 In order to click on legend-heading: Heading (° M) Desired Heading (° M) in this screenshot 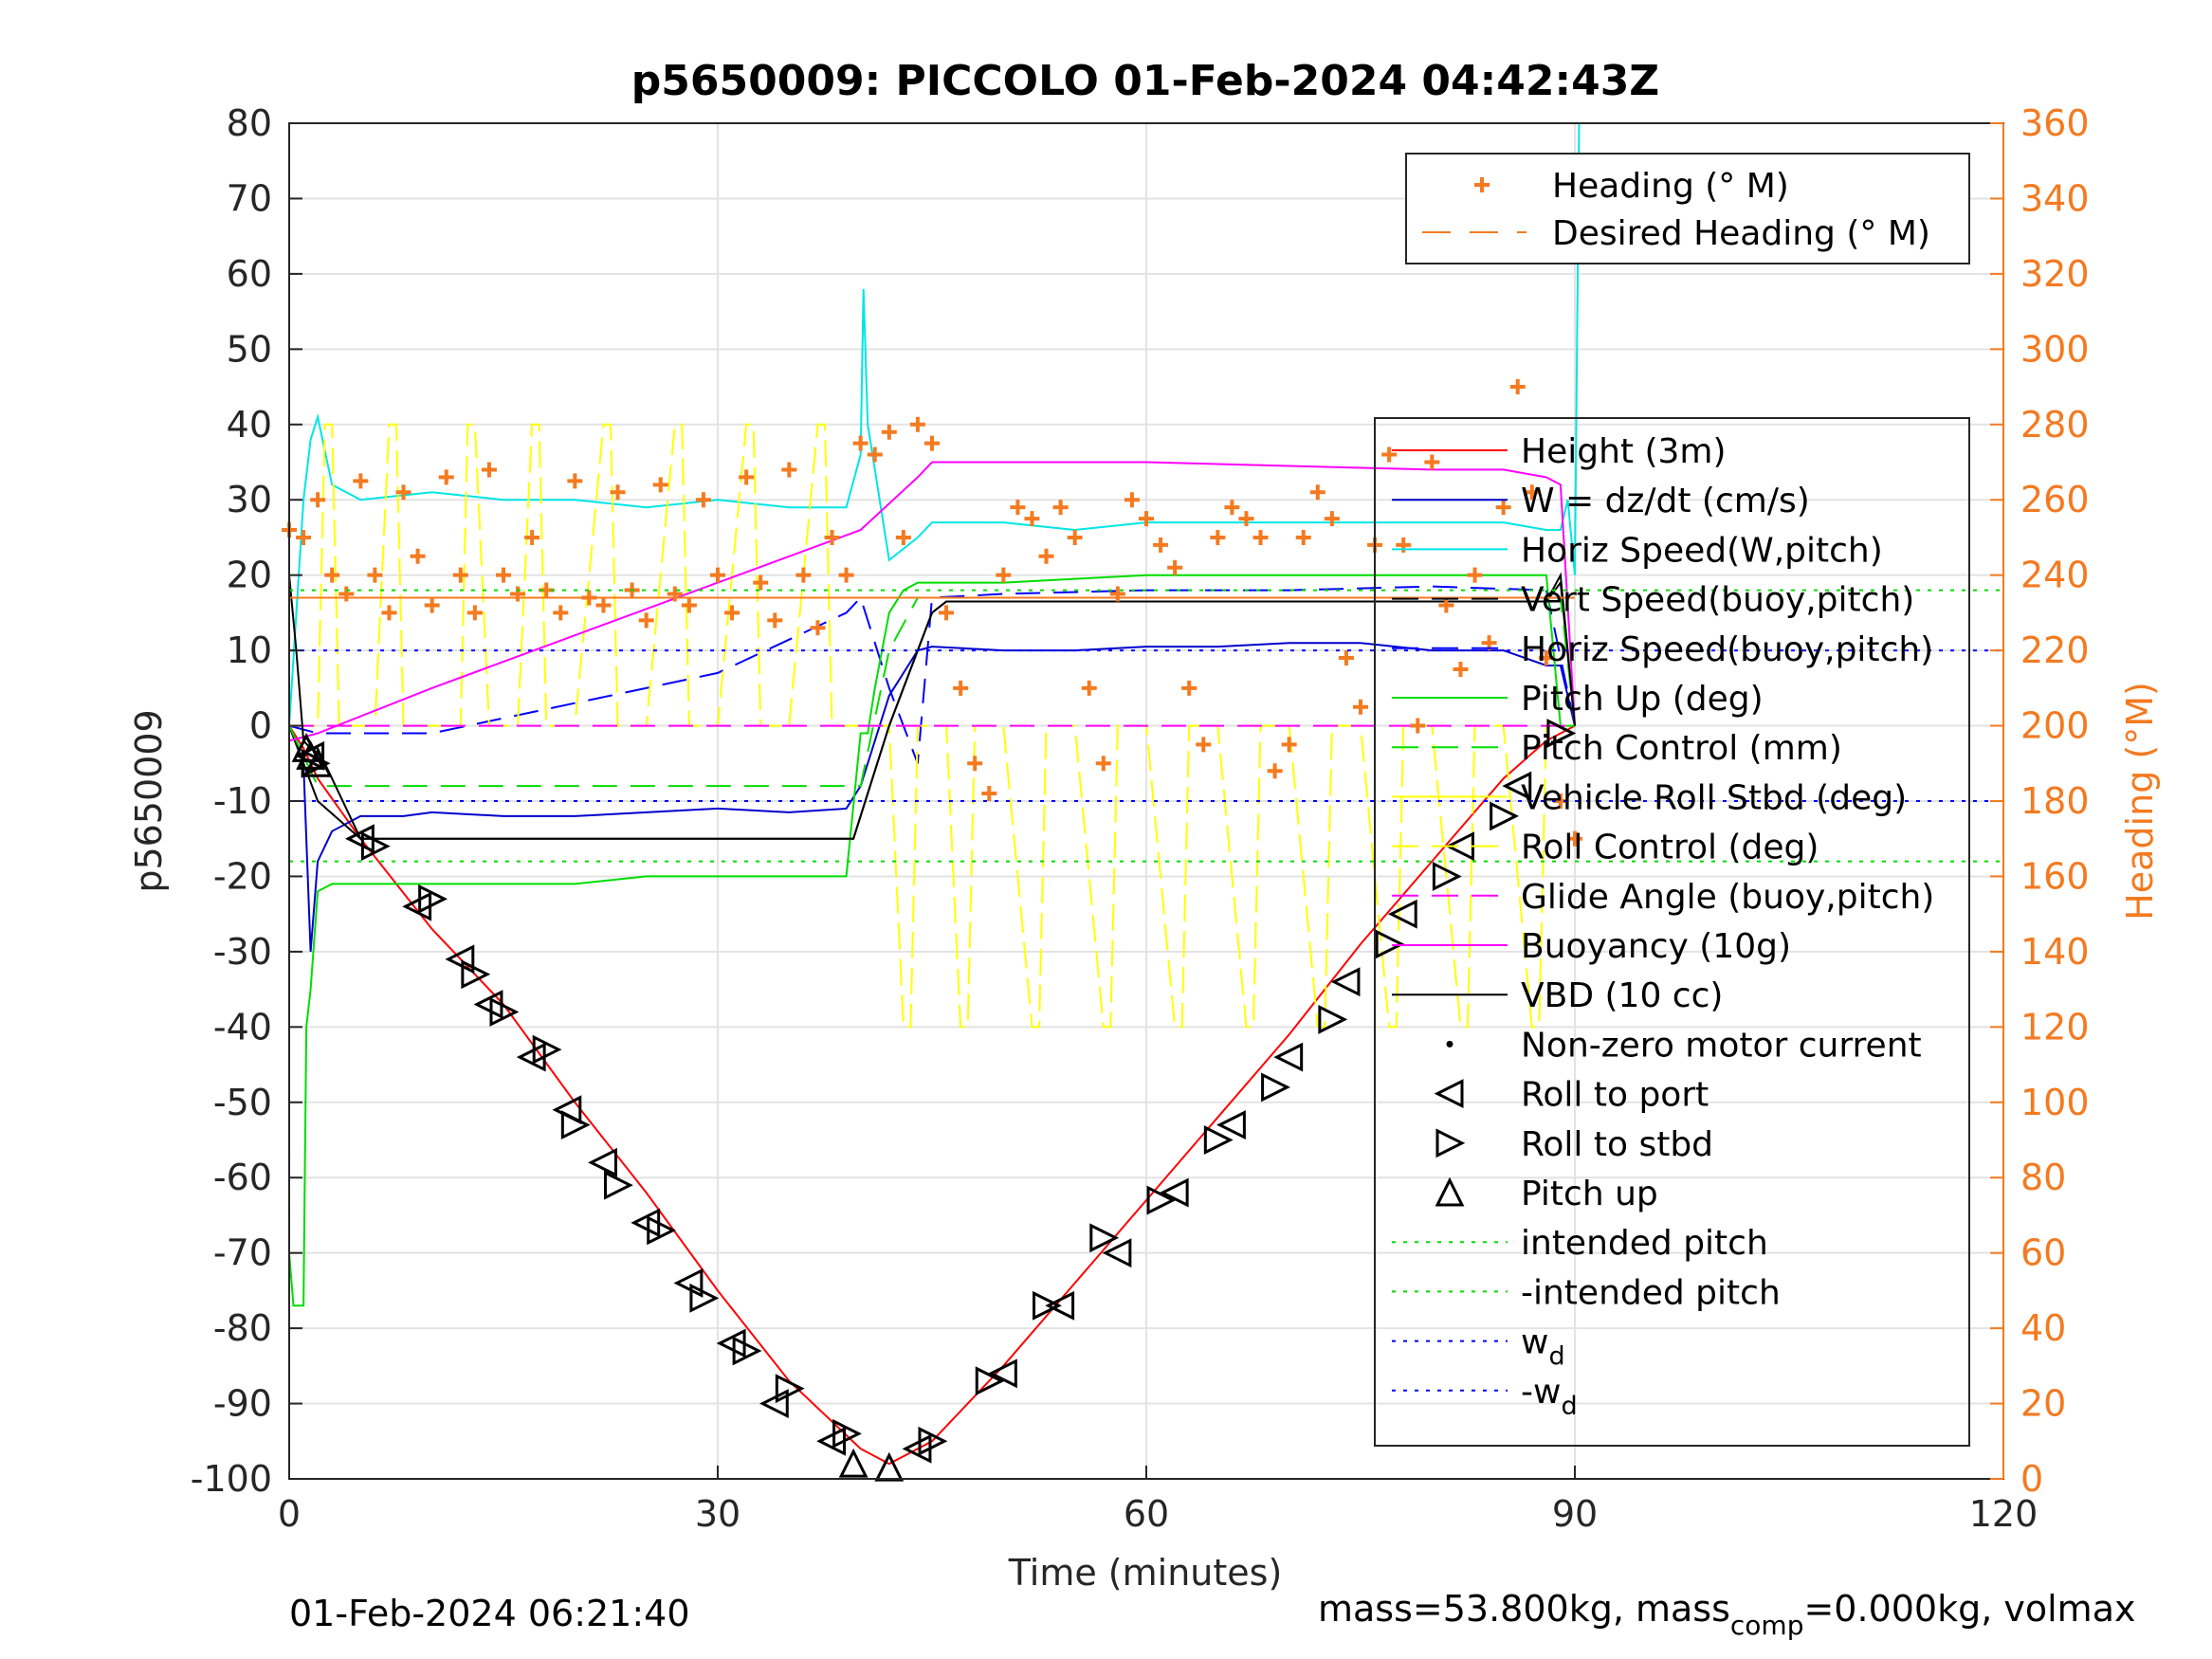, I will do `click(1687, 208)`.